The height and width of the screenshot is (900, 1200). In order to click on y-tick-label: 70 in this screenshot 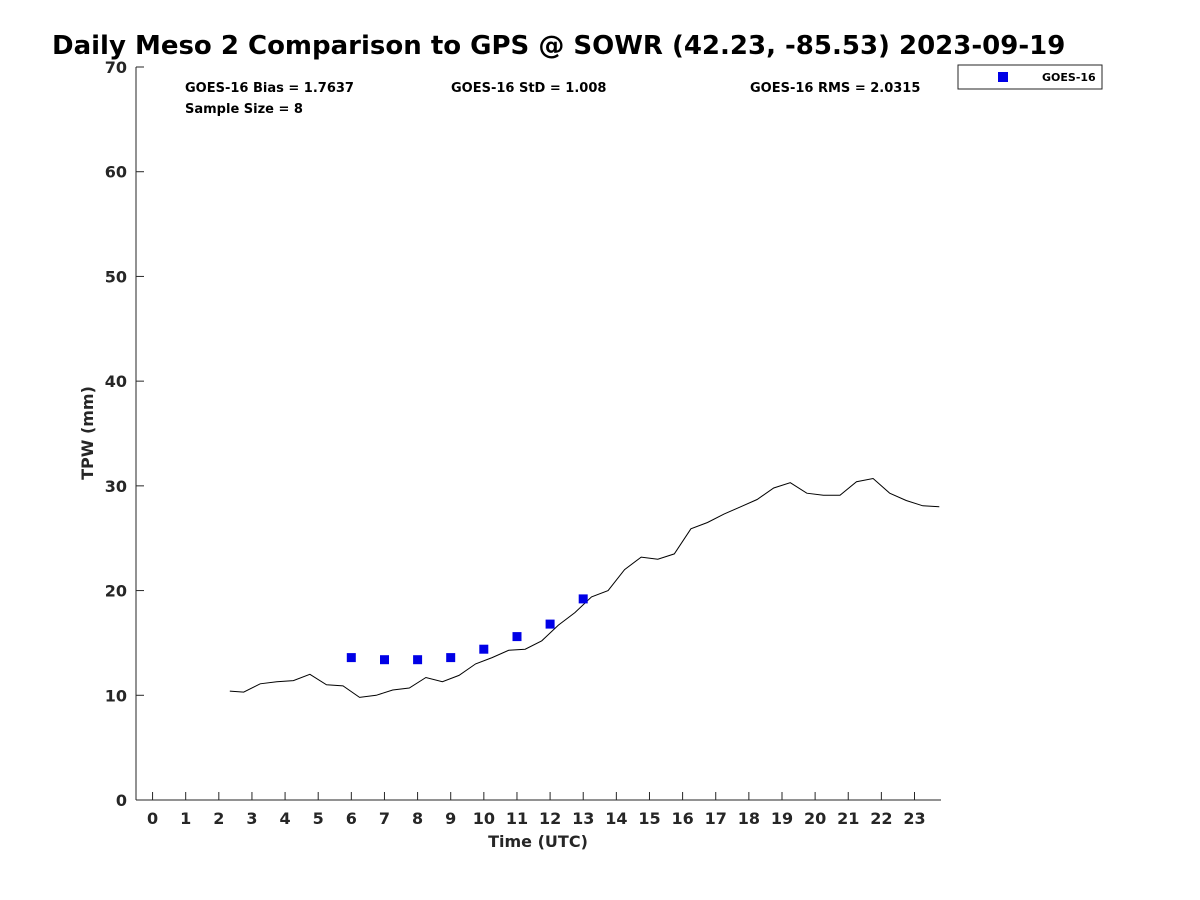, I will do `click(116, 67)`.